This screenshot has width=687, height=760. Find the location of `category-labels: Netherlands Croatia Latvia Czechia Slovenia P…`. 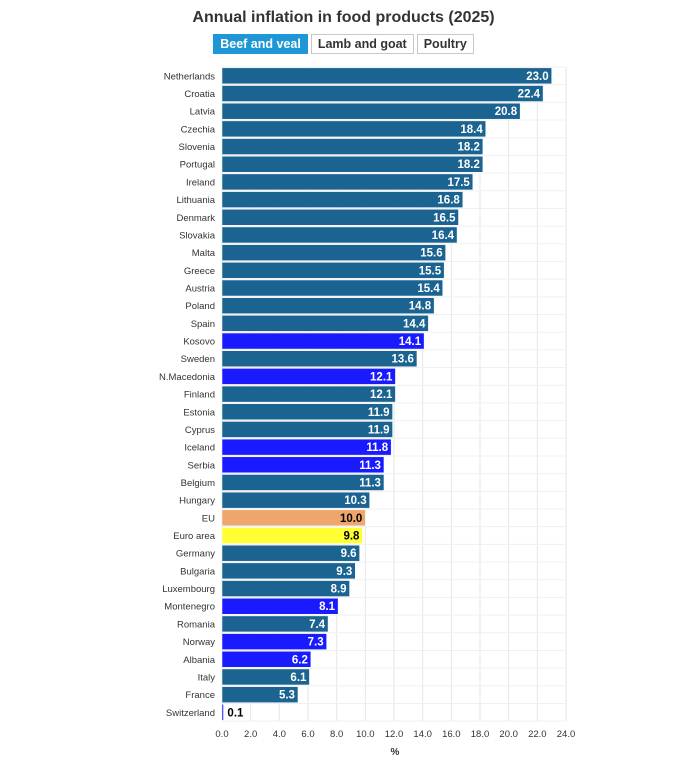

category-labels: Netherlands Croatia Latvia Czechia Slovenia P… is located at coordinates (187, 394).